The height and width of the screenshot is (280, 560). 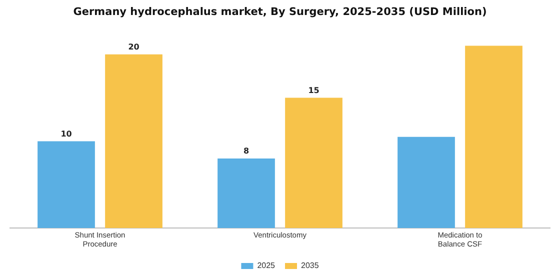 I want to click on legend-label: 2025, so click(x=266, y=265).